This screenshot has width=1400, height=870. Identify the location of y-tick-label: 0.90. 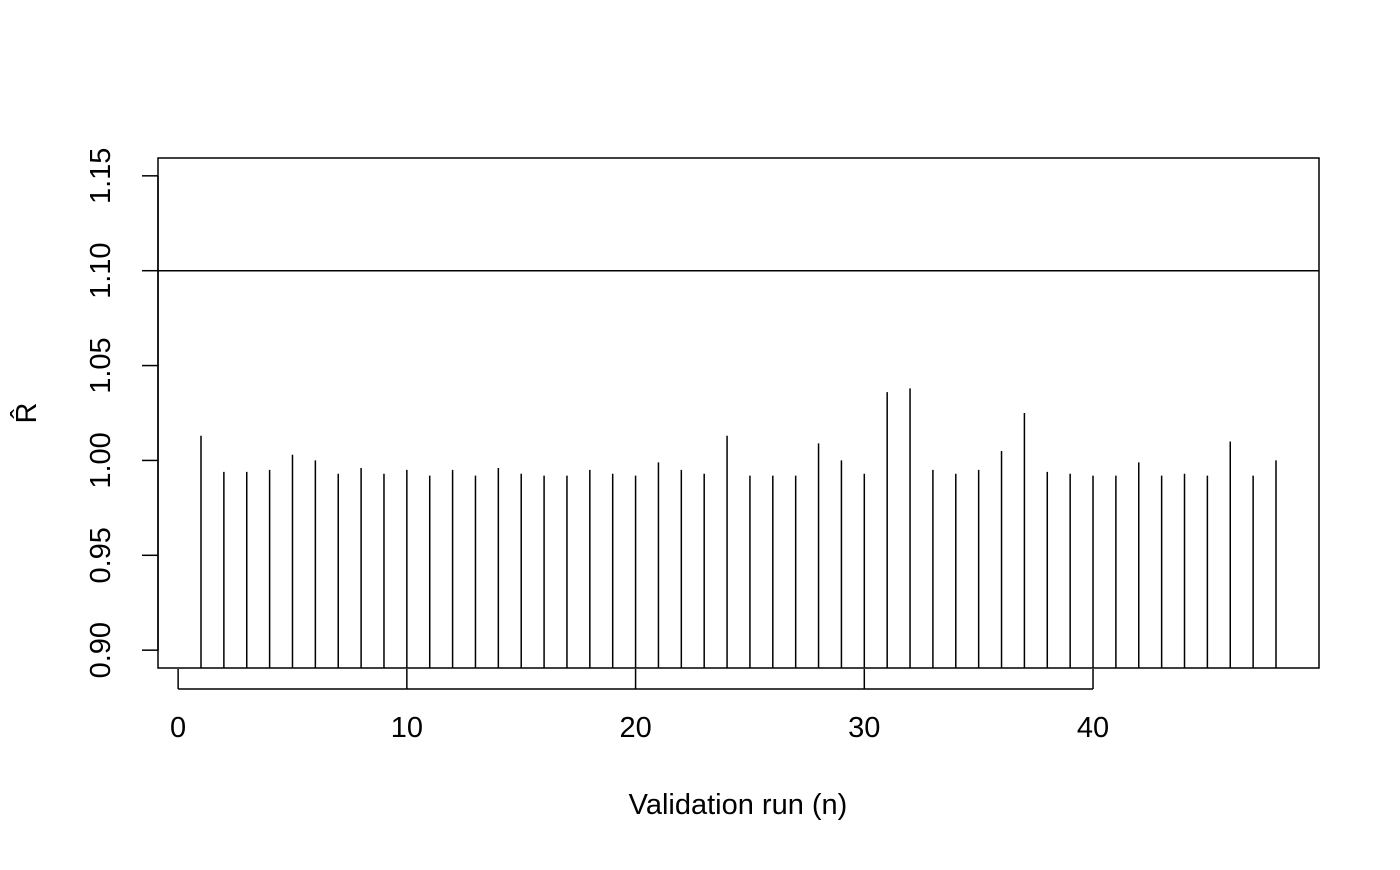
(101, 650).